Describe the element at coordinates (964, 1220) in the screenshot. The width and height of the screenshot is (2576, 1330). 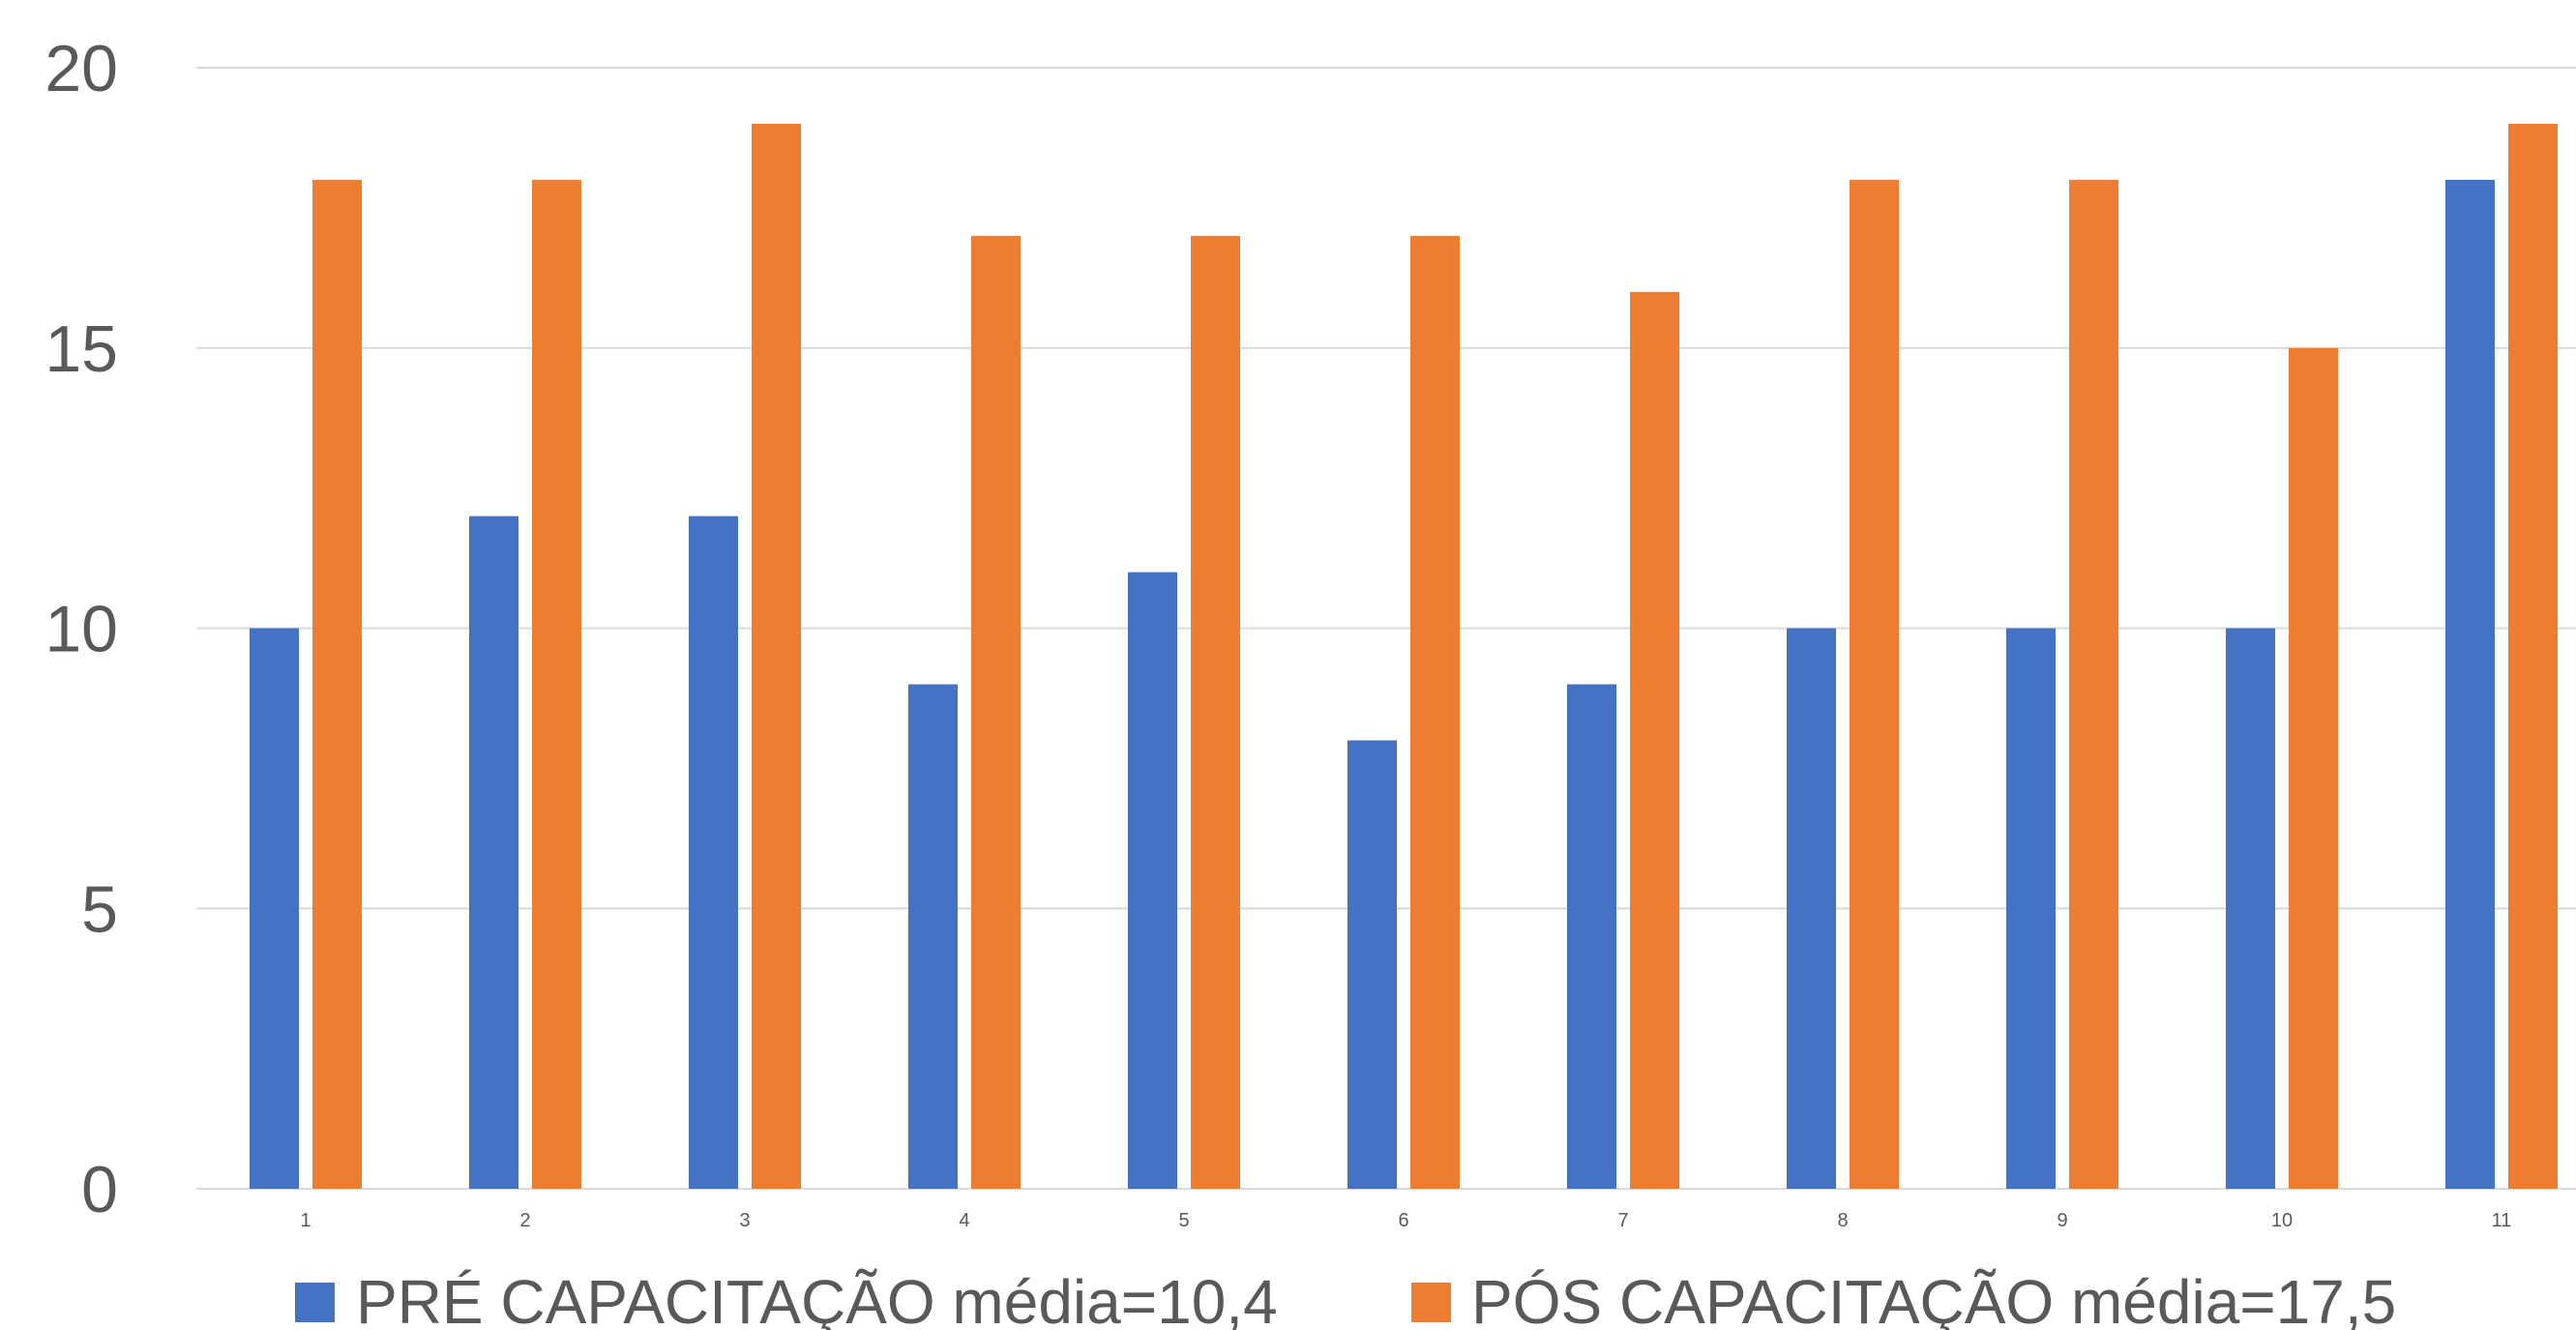
I see `x-tick-label: 4` at that location.